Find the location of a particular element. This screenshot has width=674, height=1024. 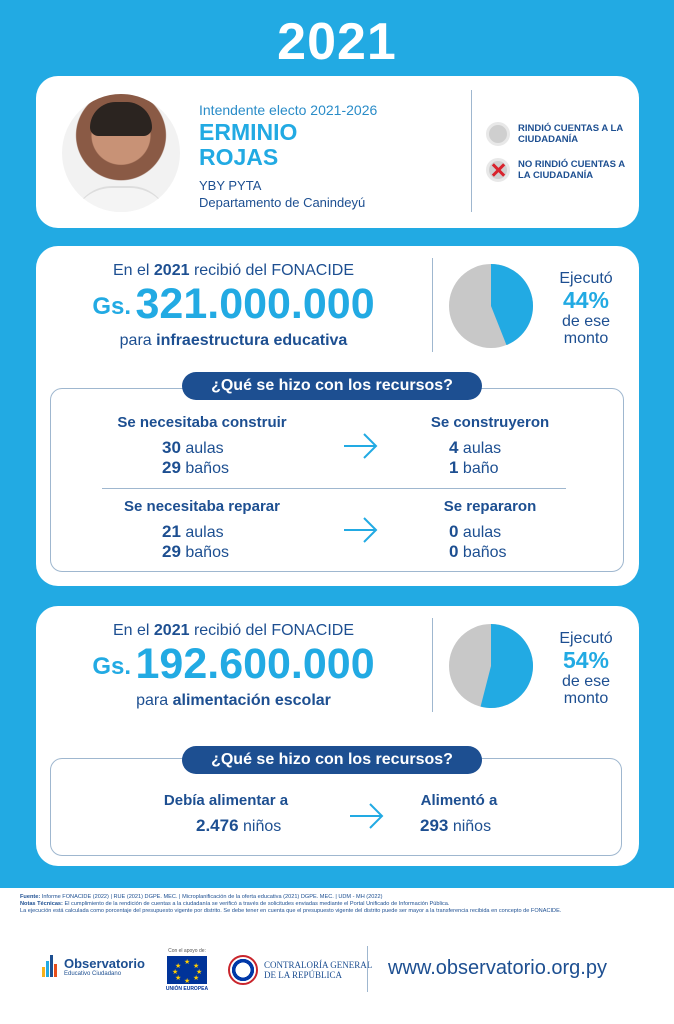

infra-received-text: En el 2021 recibió del FONACIDE is located at coordinates (233, 270).